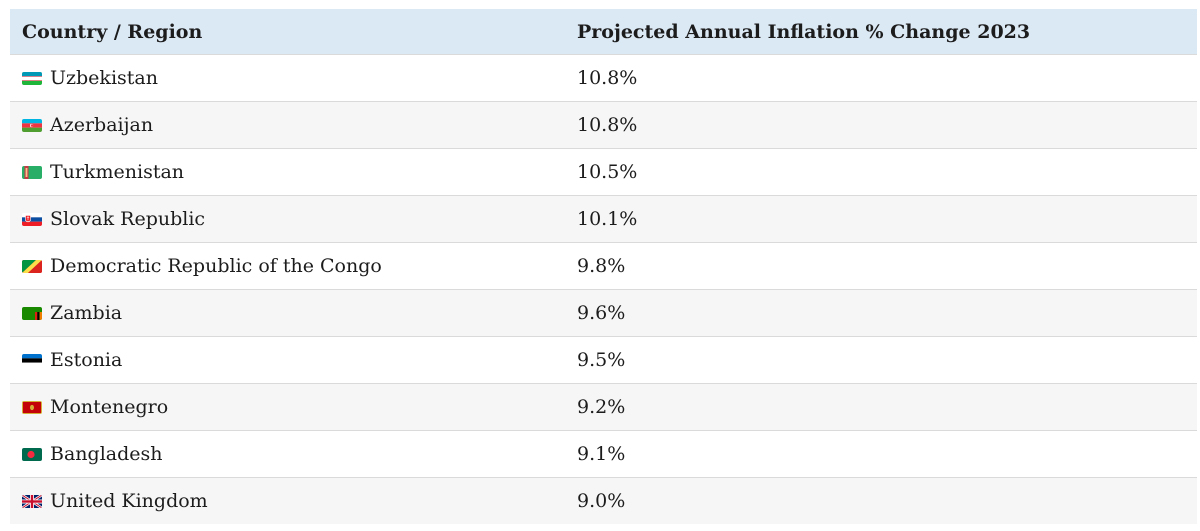 The height and width of the screenshot is (531, 1200). What do you see at coordinates (32, 360) in the screenshot?
I see `estonia-flag-icon` at bounding box center [32, 360].